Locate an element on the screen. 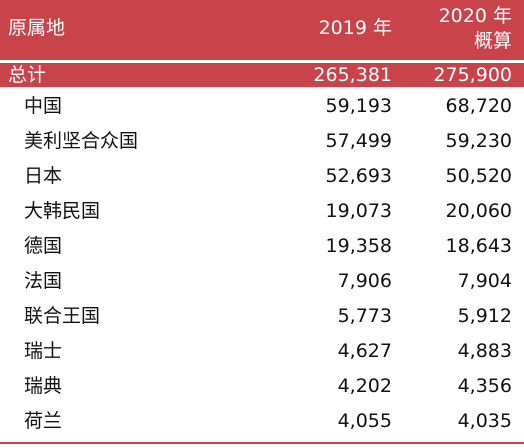  row-2019: 5,773 is located at coordinates (364, 316).